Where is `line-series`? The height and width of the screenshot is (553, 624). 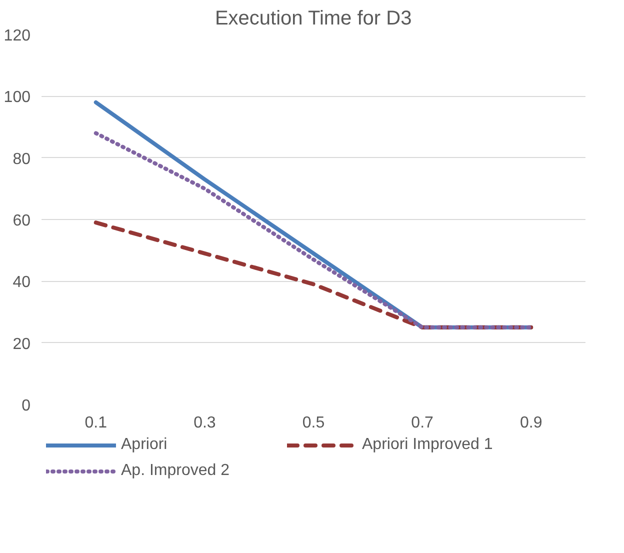
line-series is located at coordinates (314, 275).